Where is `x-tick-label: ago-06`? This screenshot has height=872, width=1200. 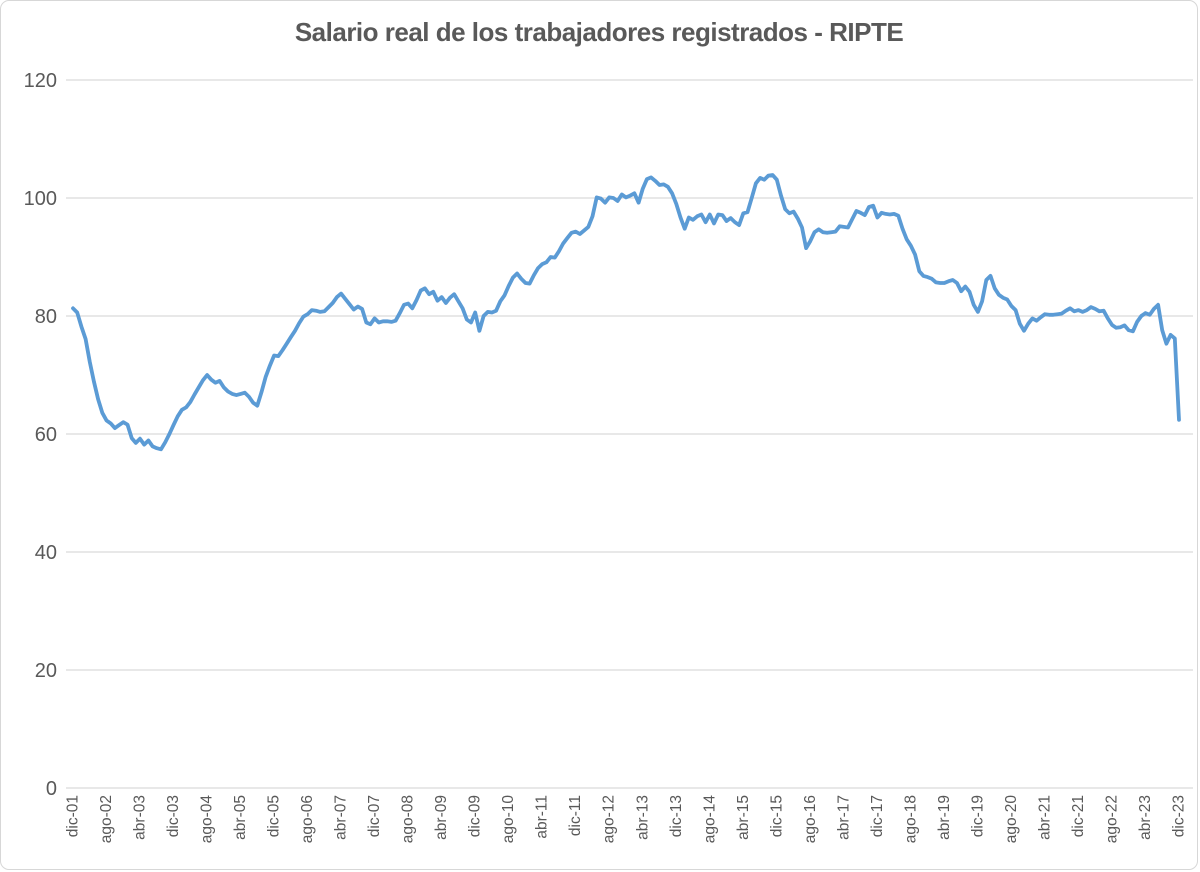
x-tick-label: ago-06 is located at coordinates (307, 819).